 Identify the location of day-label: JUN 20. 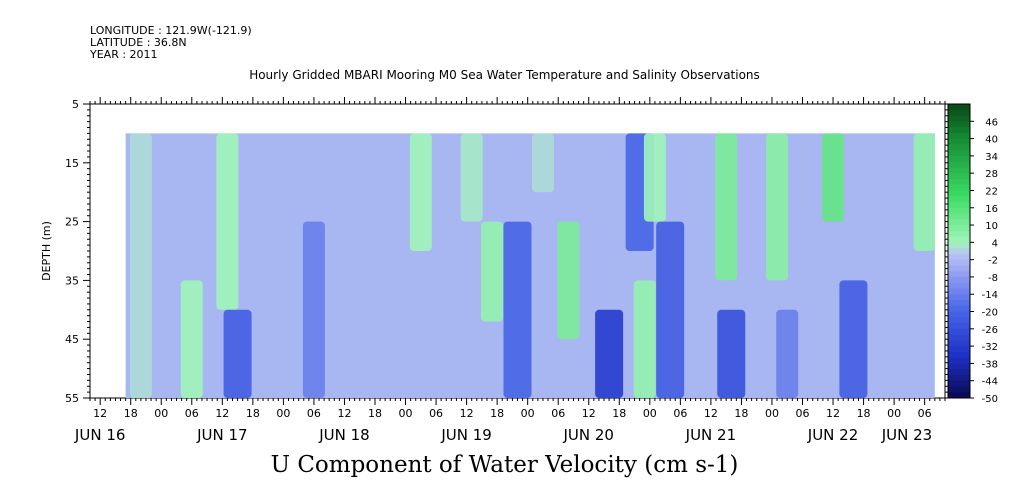
(588, 435).